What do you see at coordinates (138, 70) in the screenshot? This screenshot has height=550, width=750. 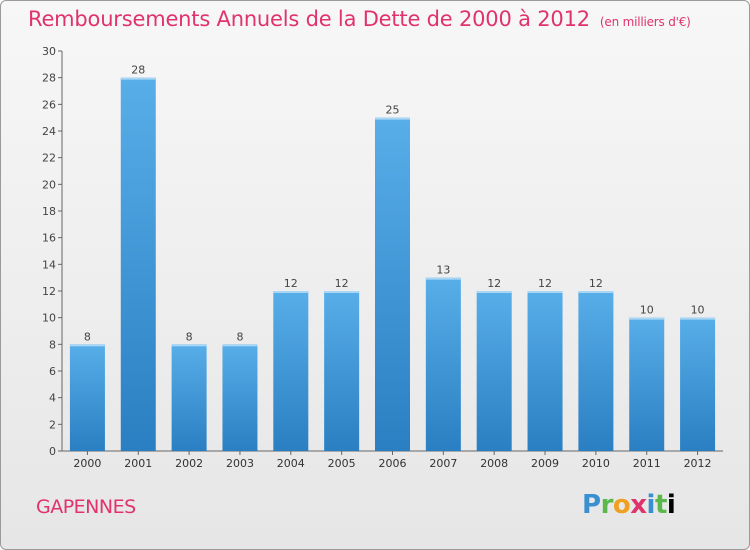 I see `data-label: 28` at bounding box center [138, 70].